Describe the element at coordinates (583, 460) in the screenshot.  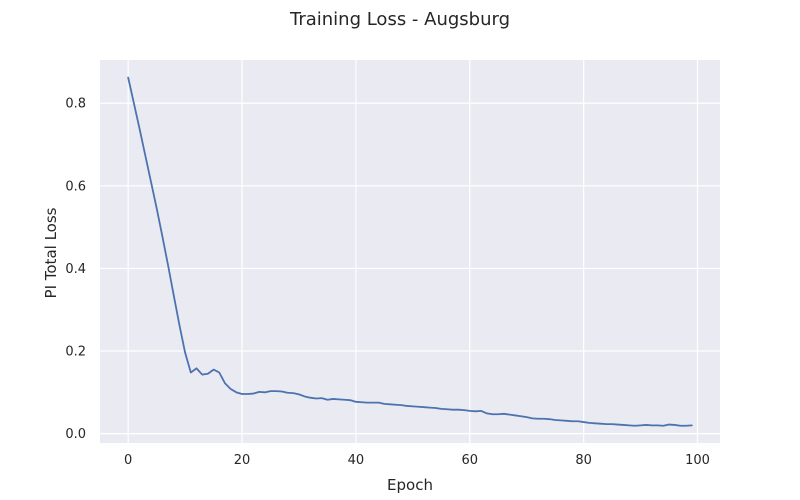
I see `x-tick-label: 80` at that location.